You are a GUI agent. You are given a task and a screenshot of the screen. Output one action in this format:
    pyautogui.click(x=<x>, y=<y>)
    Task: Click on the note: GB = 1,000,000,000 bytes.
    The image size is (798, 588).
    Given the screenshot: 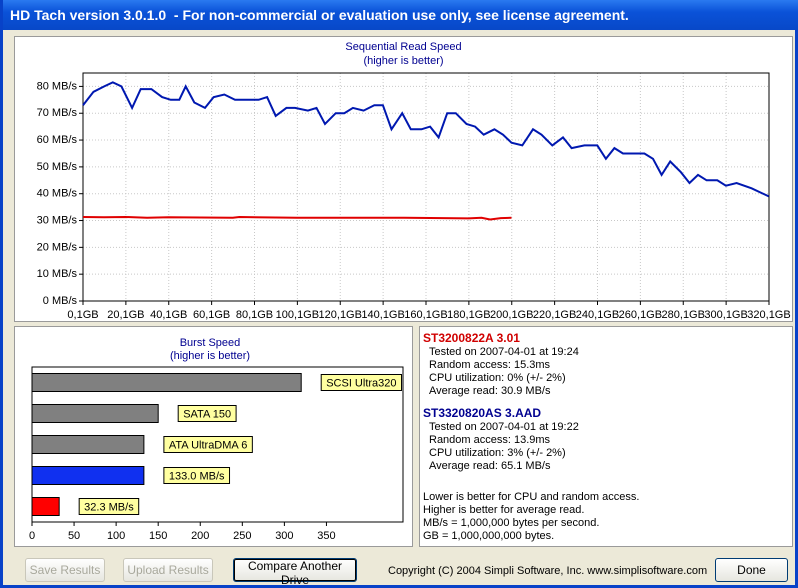 What is the action you would take?
    pyautogui.click(x=489, y=536)
    